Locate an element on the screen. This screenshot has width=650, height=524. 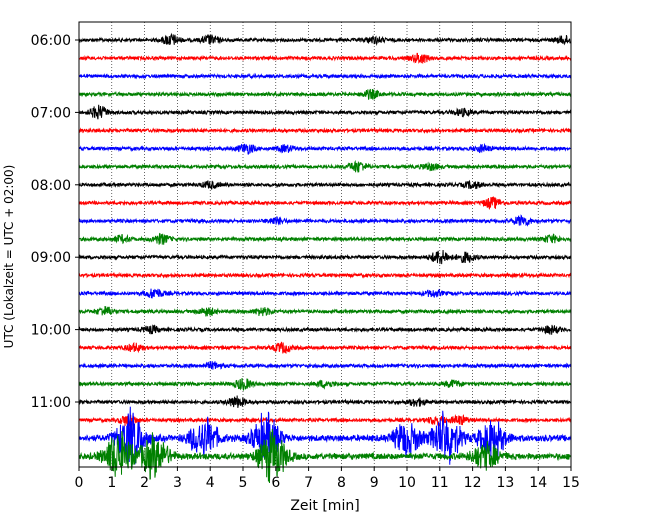
x-tick-label: 4 is located at coordinates (210, 483).